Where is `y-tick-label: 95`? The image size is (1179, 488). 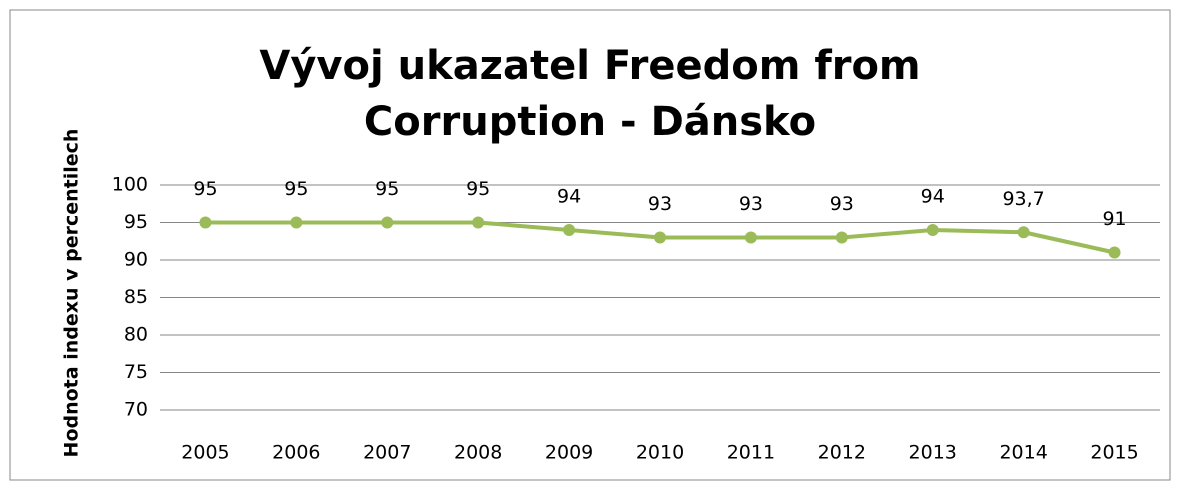 y-tick-label: 95 is located at coordinates (136, 222).